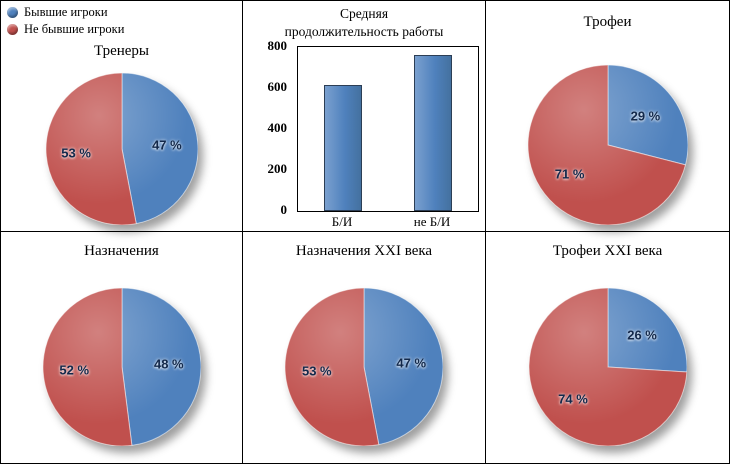 This screenshot has height=464, width=730. Describe the element at coordinates (343, 147) in the screenshot. I see `bar-Б/И` at that location.